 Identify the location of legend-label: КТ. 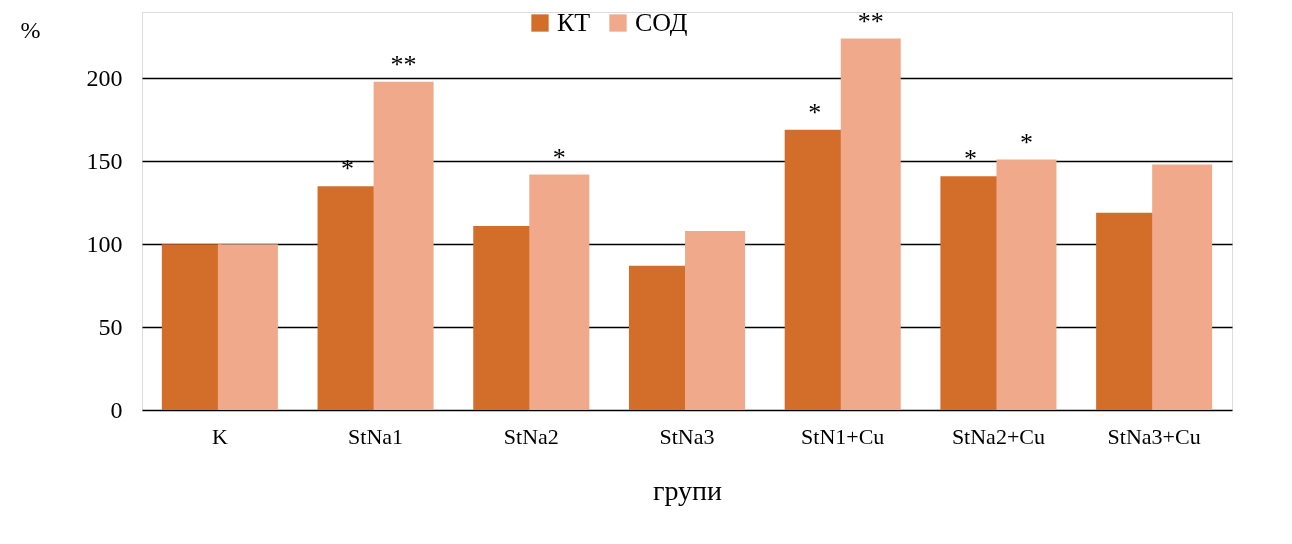
(574, 22).